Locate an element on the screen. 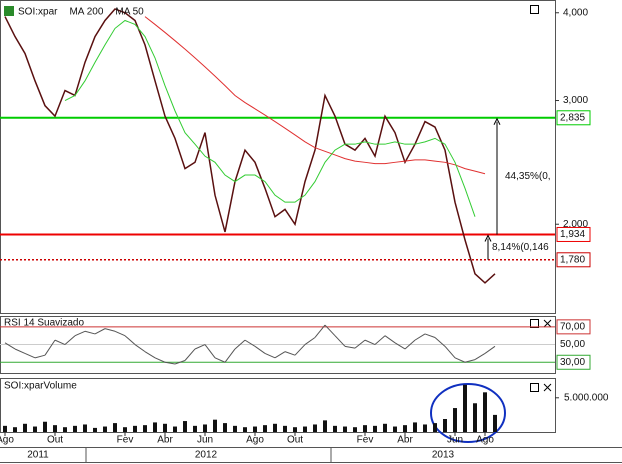 This screenshot has width=622, height=464. y-tick-label: 2,000 is located at coordinates (575, 224).